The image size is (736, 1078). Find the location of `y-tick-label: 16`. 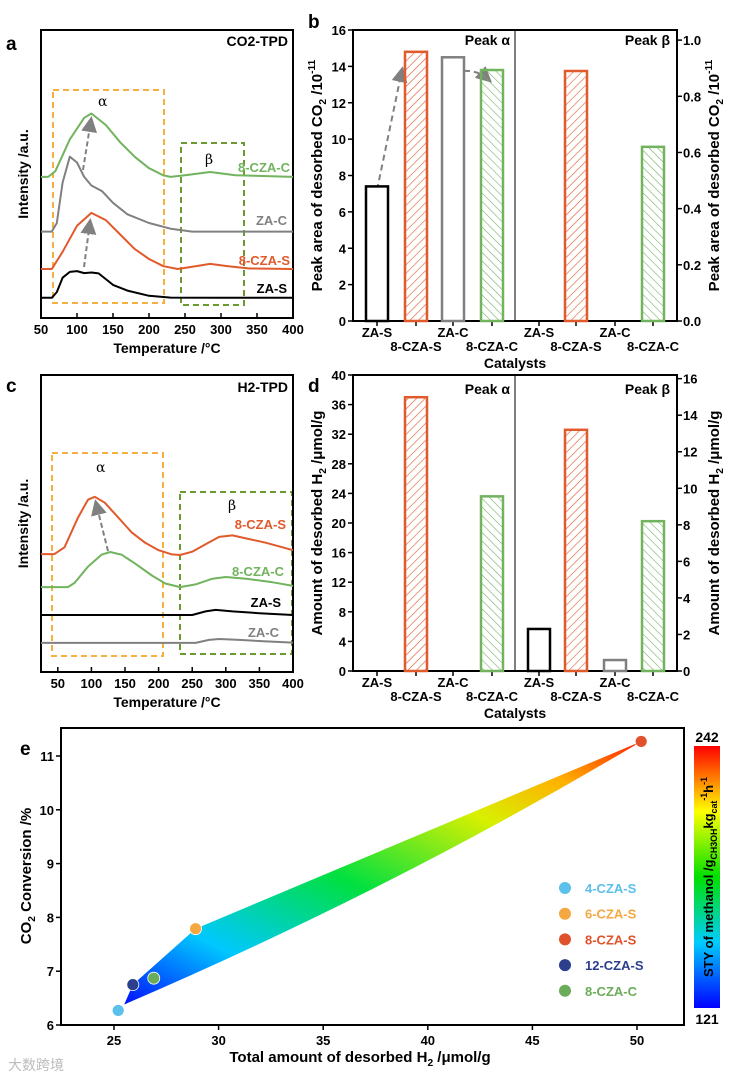

y-tick-label: 16 is located at coordinates (339, 30).